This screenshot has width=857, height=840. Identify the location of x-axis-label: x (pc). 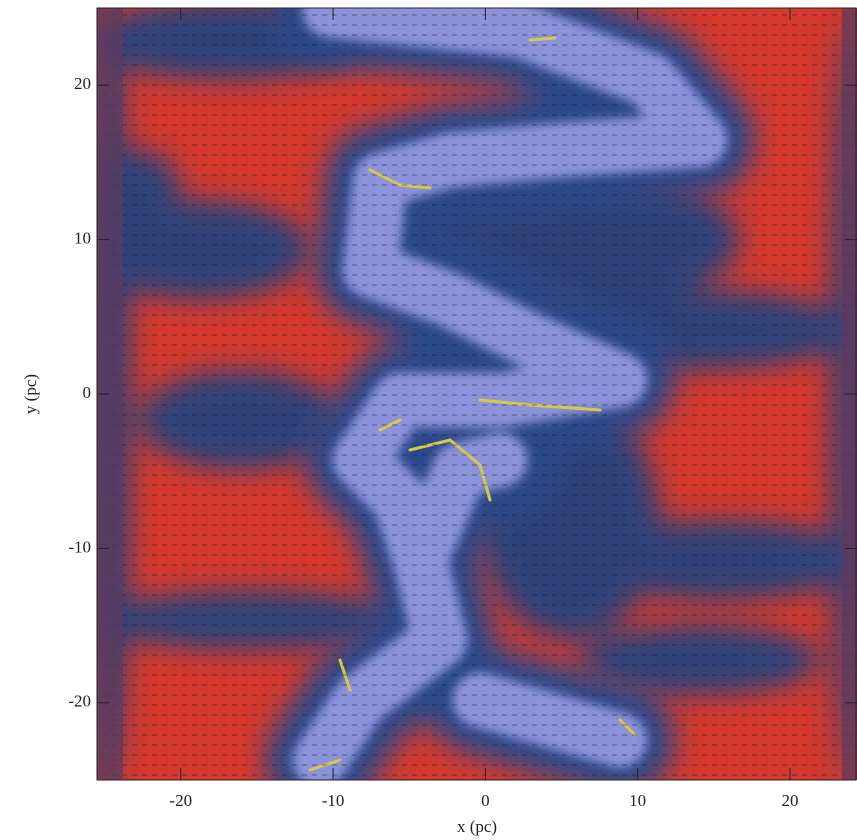
(477, 826).